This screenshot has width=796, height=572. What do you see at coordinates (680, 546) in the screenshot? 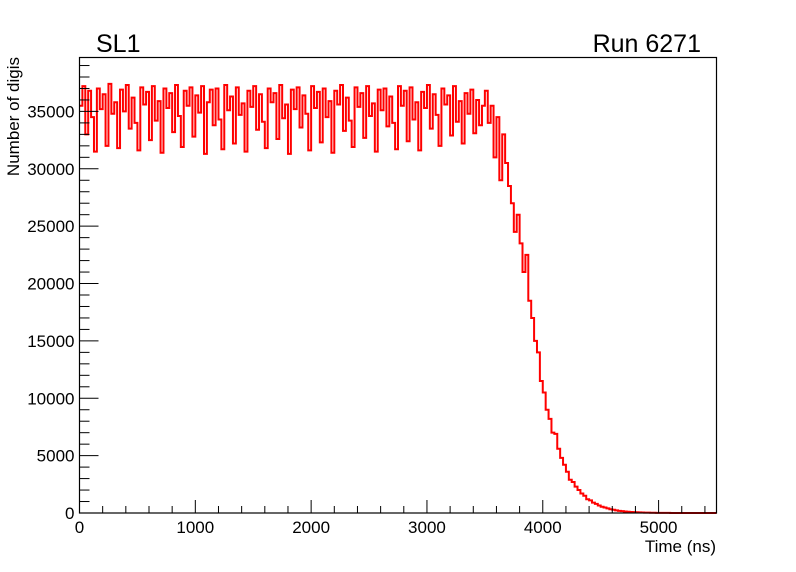
I see `x-axis-title: Time (ns)` at bounding box center [680, 546].